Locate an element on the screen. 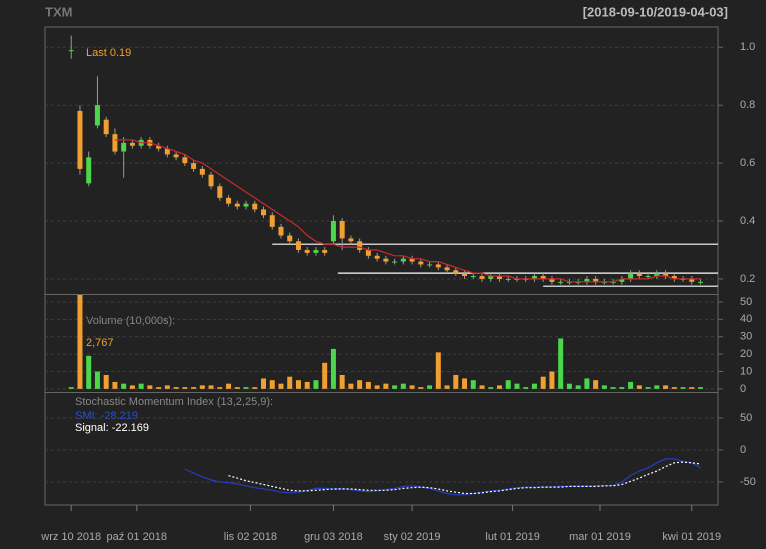  x-tick-label: wrz 10 2018 is located at coordinates (70, 537).